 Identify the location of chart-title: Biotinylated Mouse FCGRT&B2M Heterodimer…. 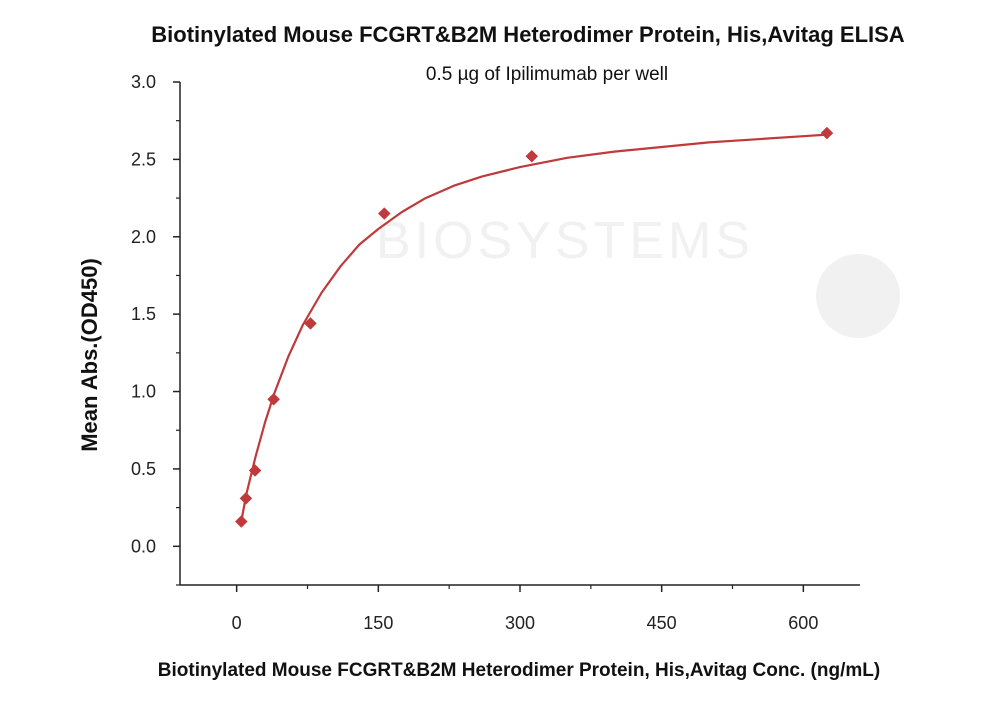
(528, 34).